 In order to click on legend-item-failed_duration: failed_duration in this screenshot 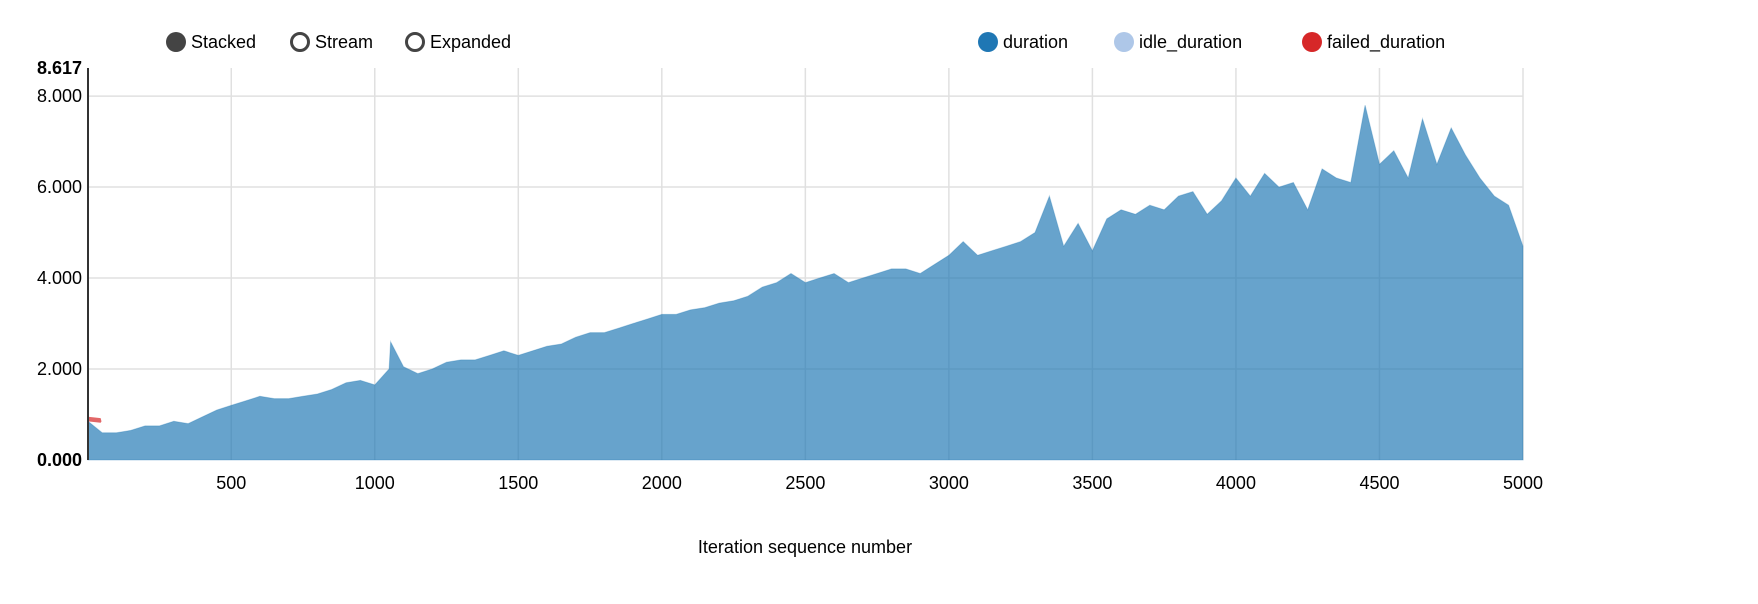, I will do `click(1373, 42)`.